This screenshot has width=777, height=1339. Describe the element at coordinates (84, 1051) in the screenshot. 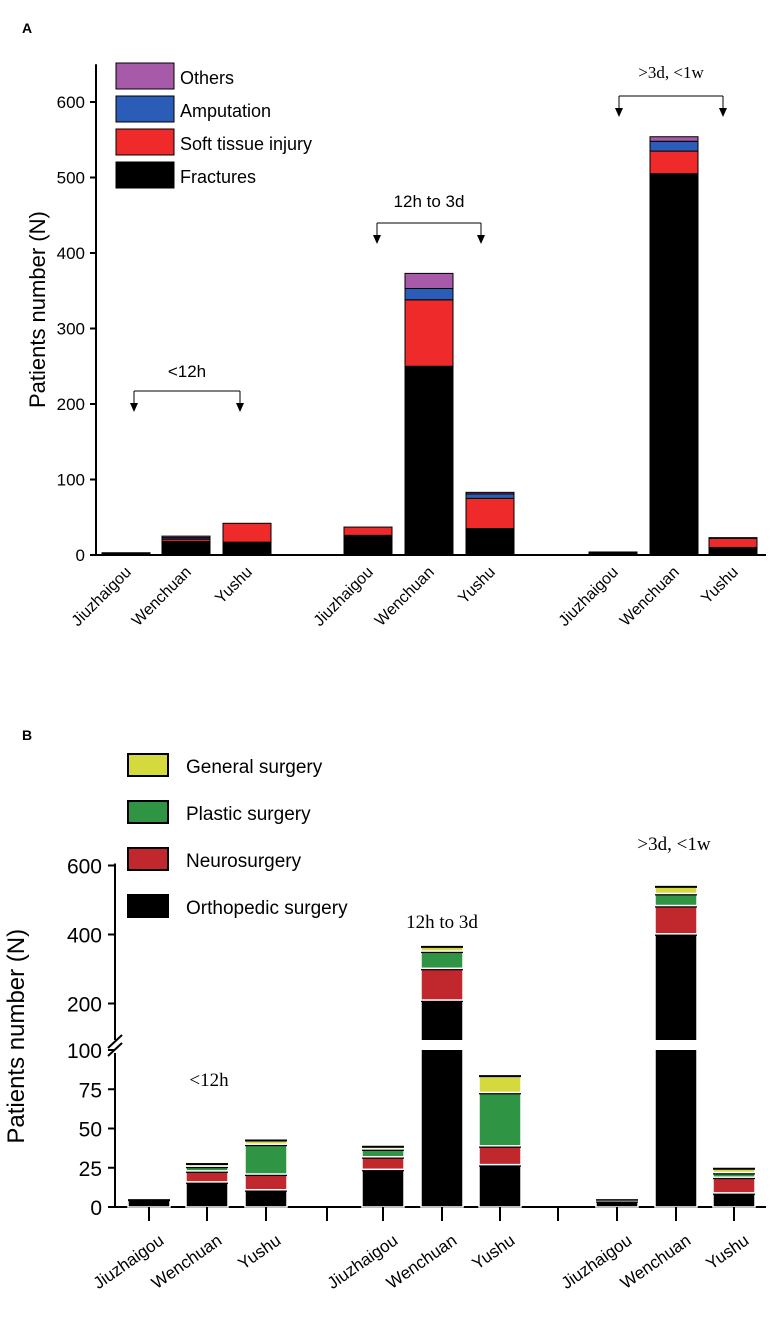

I see `b-y-tick-label: 100` at that location.